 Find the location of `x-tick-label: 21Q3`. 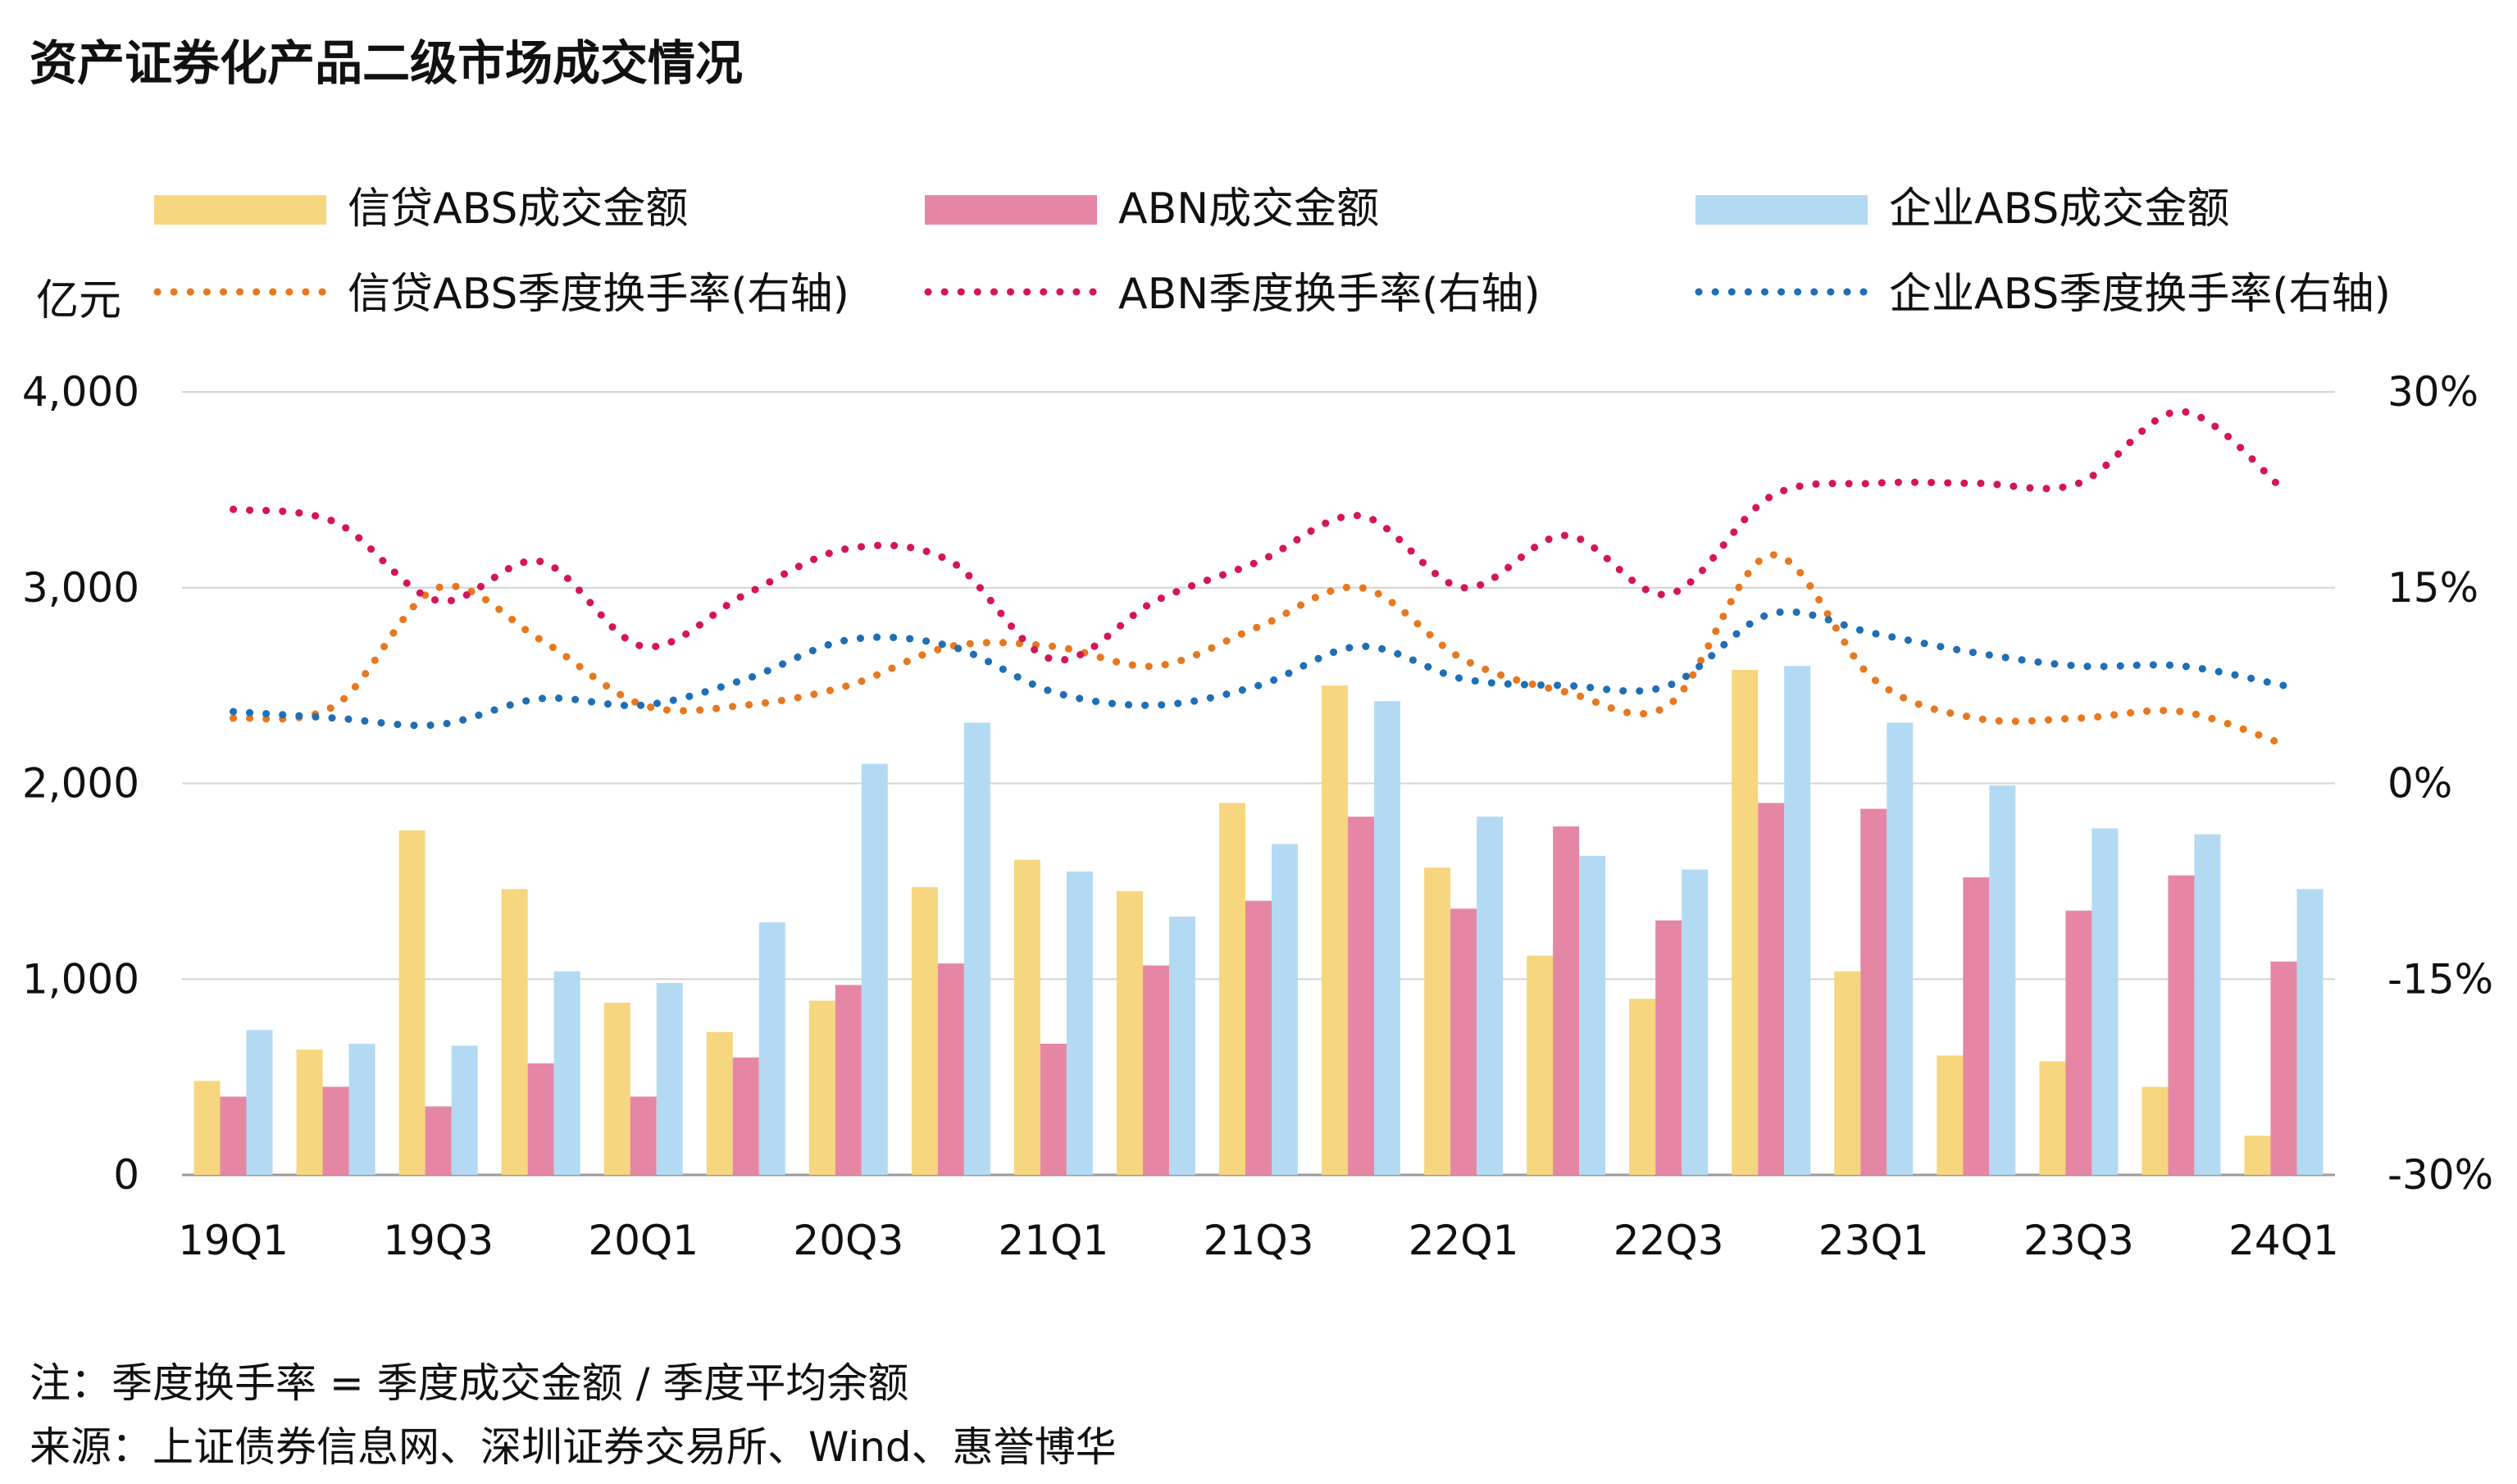

x-tick-label: 21Q3 is located at coordinates (1259, 1240).